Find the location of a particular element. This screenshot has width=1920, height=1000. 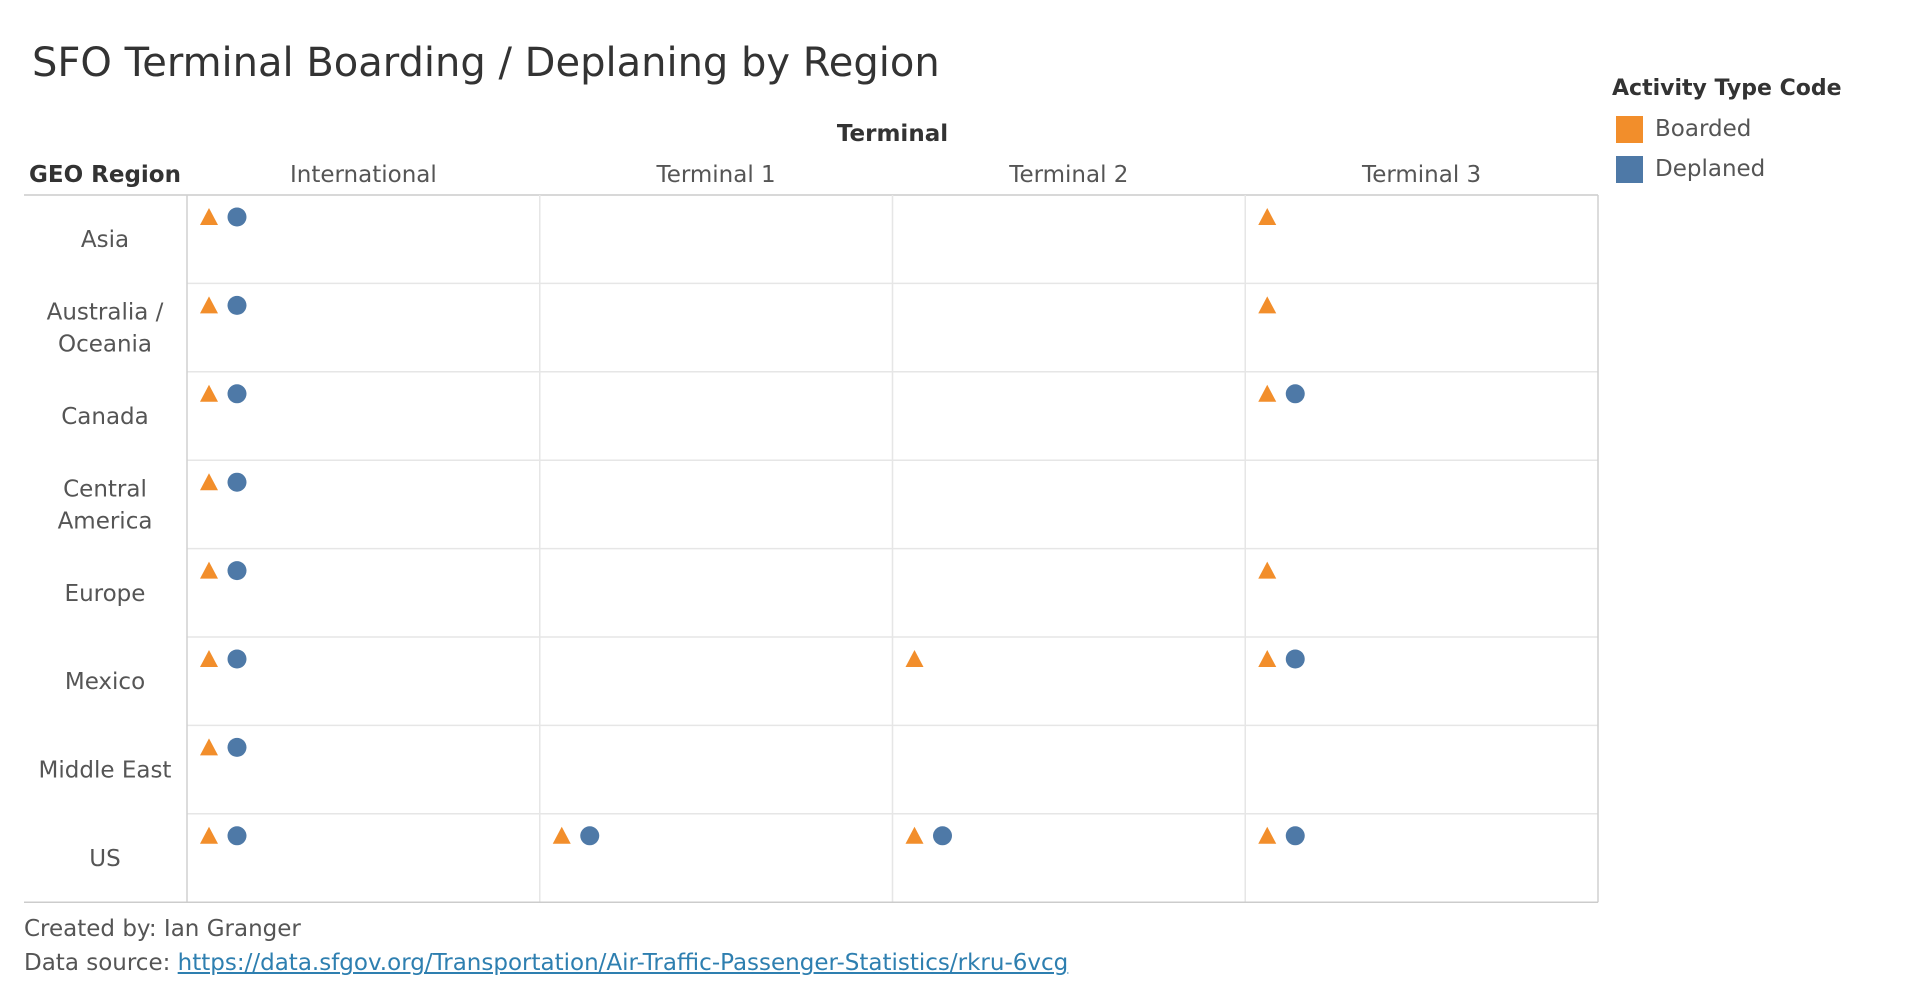

legend: Activity Type Code Boarded Deplaned is located at coordinates (1727, 132).